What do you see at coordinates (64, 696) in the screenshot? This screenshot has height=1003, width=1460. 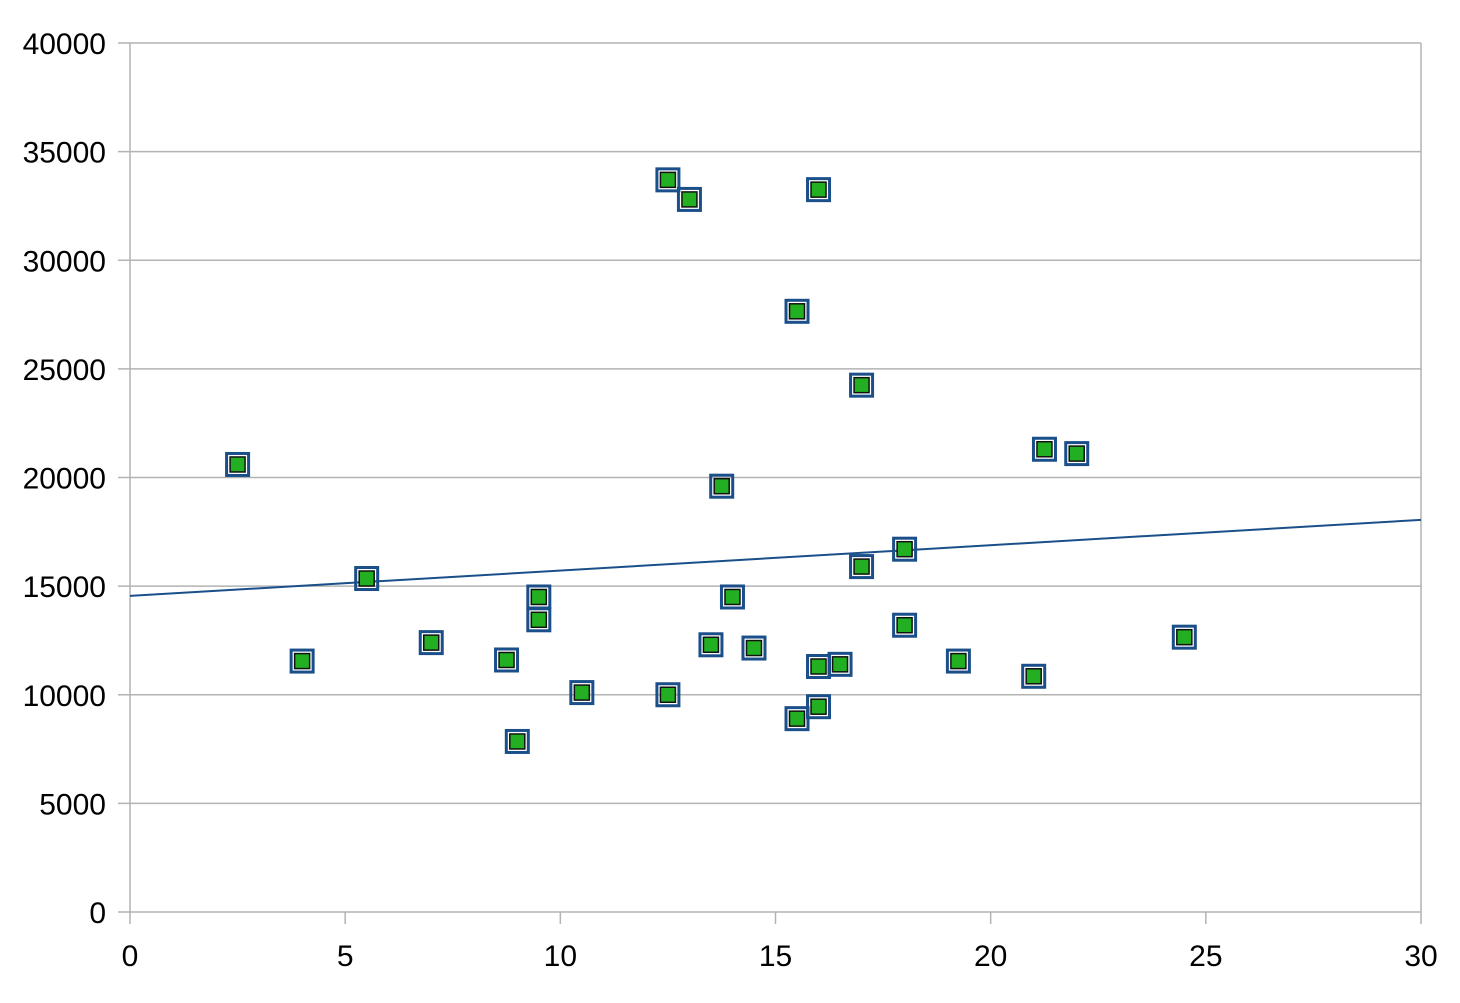 I see `y-tick-label: 10000` at bounding box center [64, 696].